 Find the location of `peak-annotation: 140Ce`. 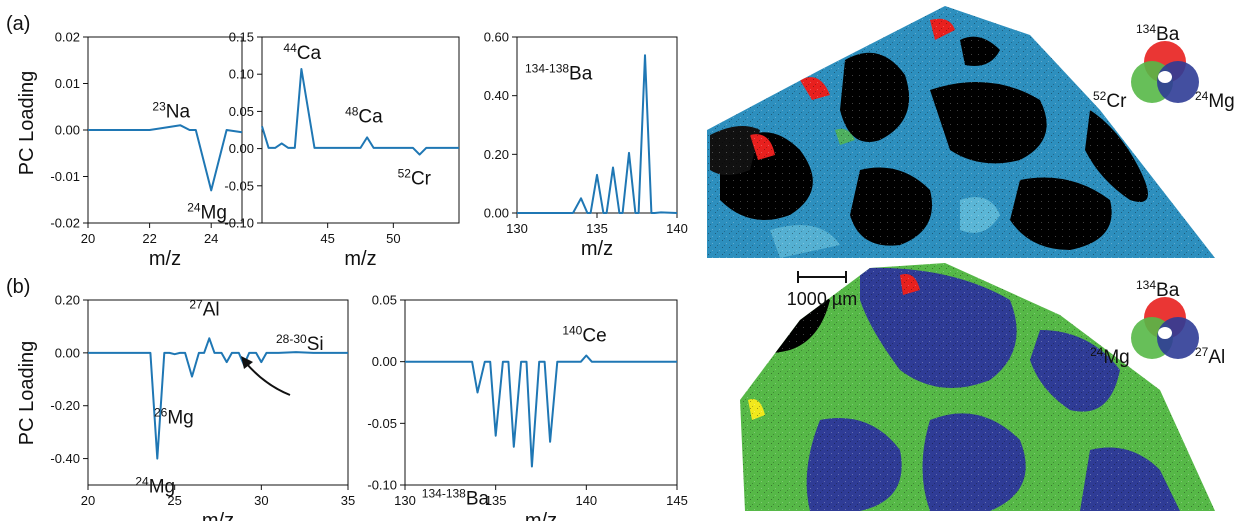

peak-annotation: 140Ce is located at coordinates (584, 335).